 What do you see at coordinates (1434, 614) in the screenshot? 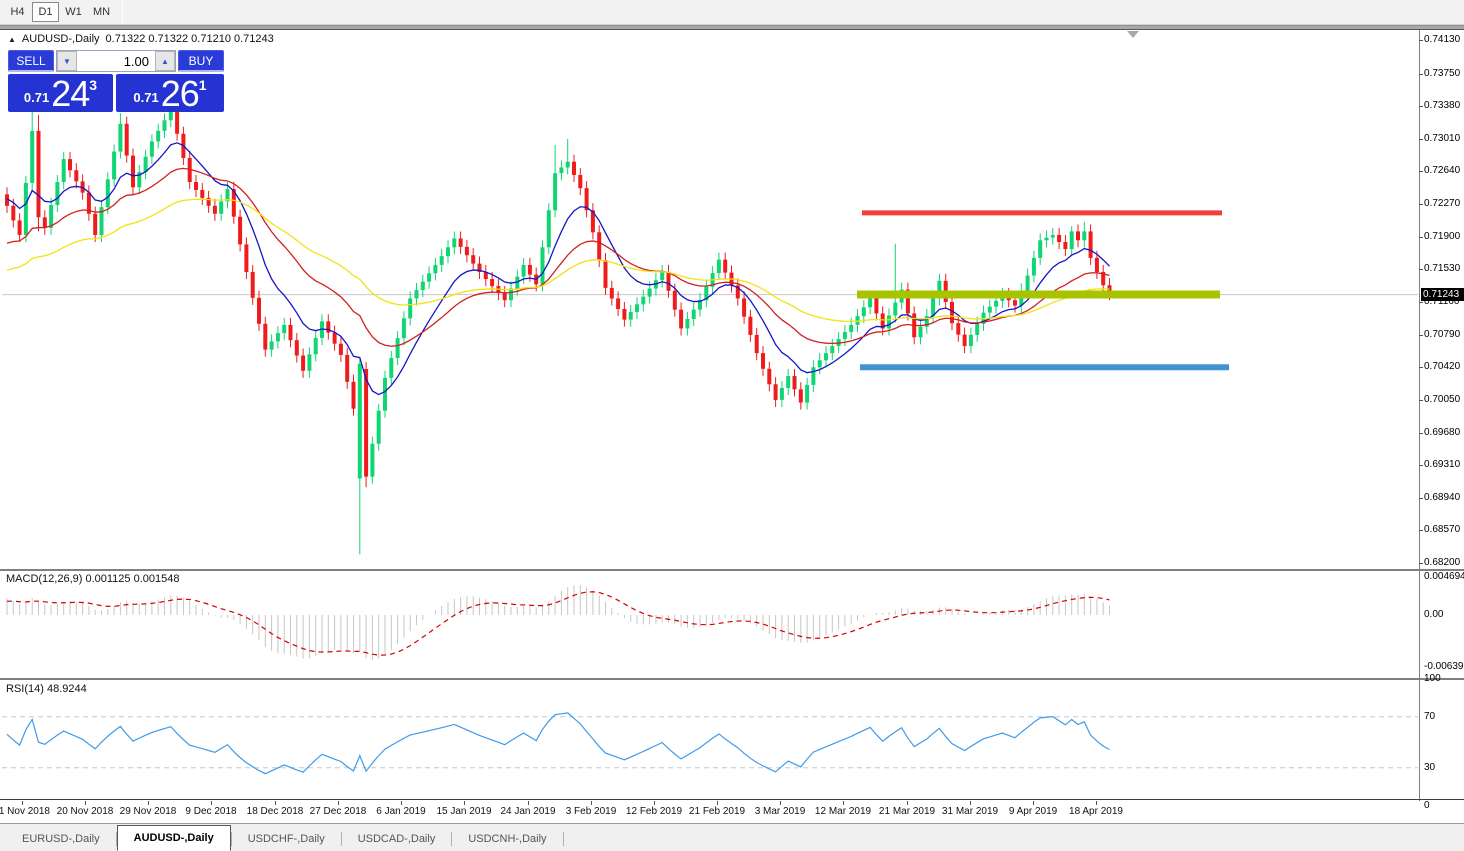
I see `macd-tick-label: 0.00` at bounding box center [1434, 614].